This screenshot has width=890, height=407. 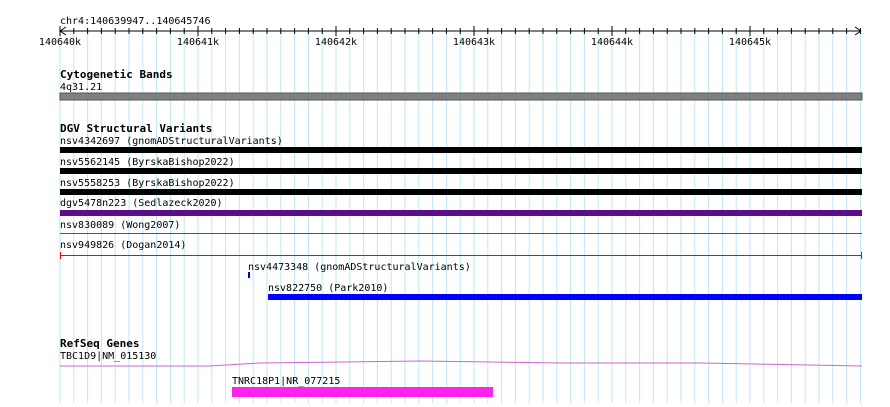 What do you see at coordinates (461, 84) in the screenshot?
I see `track-cytoband: Cytogenetic Bands 4q31.21` at bounding box center [461, 84].